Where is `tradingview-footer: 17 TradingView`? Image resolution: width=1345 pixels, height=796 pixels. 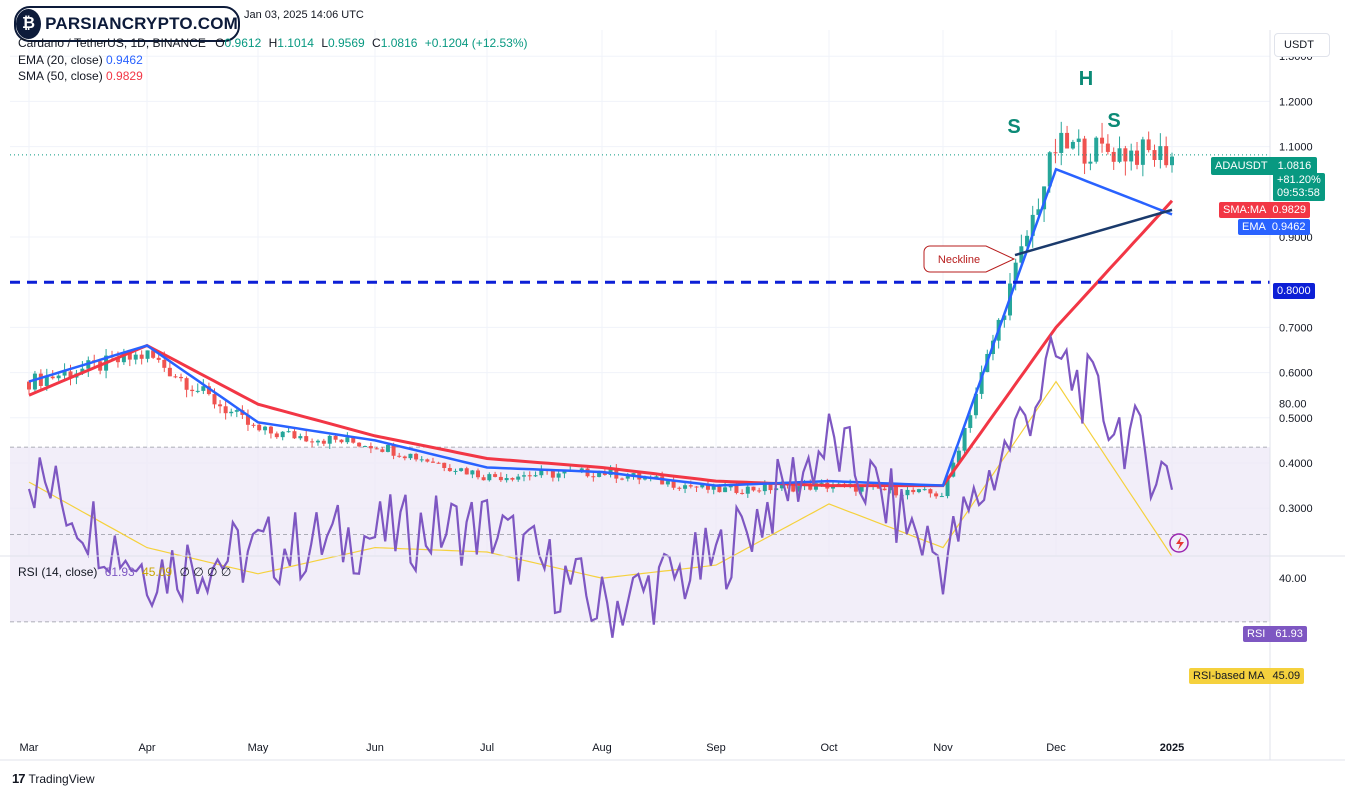 tradingview-footer: 17 TradingView is located at coordinates (53, 778).